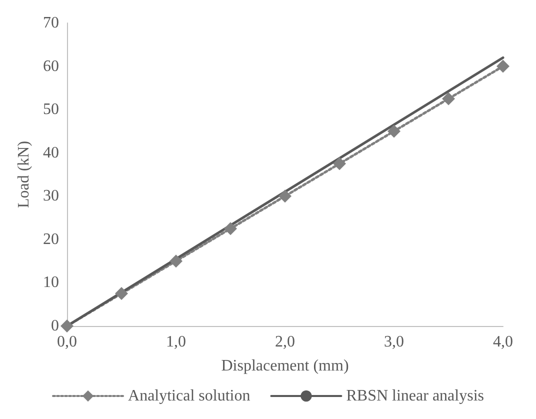 Image resolution: width=536 pixels, height=419 pixels. What do you see at coordinates (51, 66) in the screenshot?
I see `y-tick-label: 60` at bounding box center [51, 66].